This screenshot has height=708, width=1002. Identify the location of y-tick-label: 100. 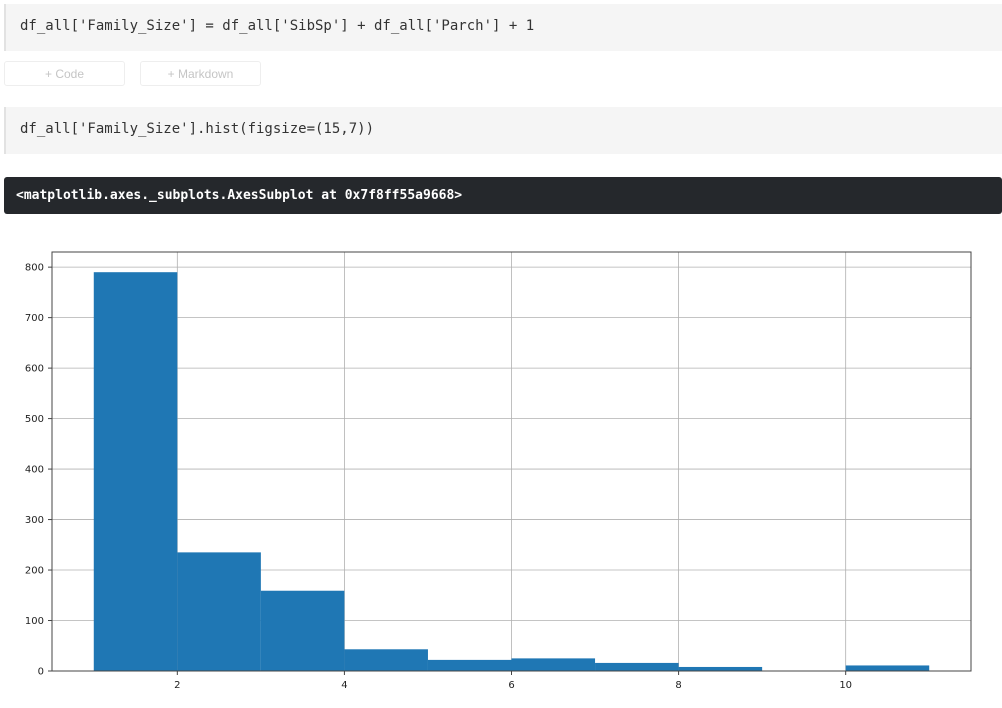
(34, 621).